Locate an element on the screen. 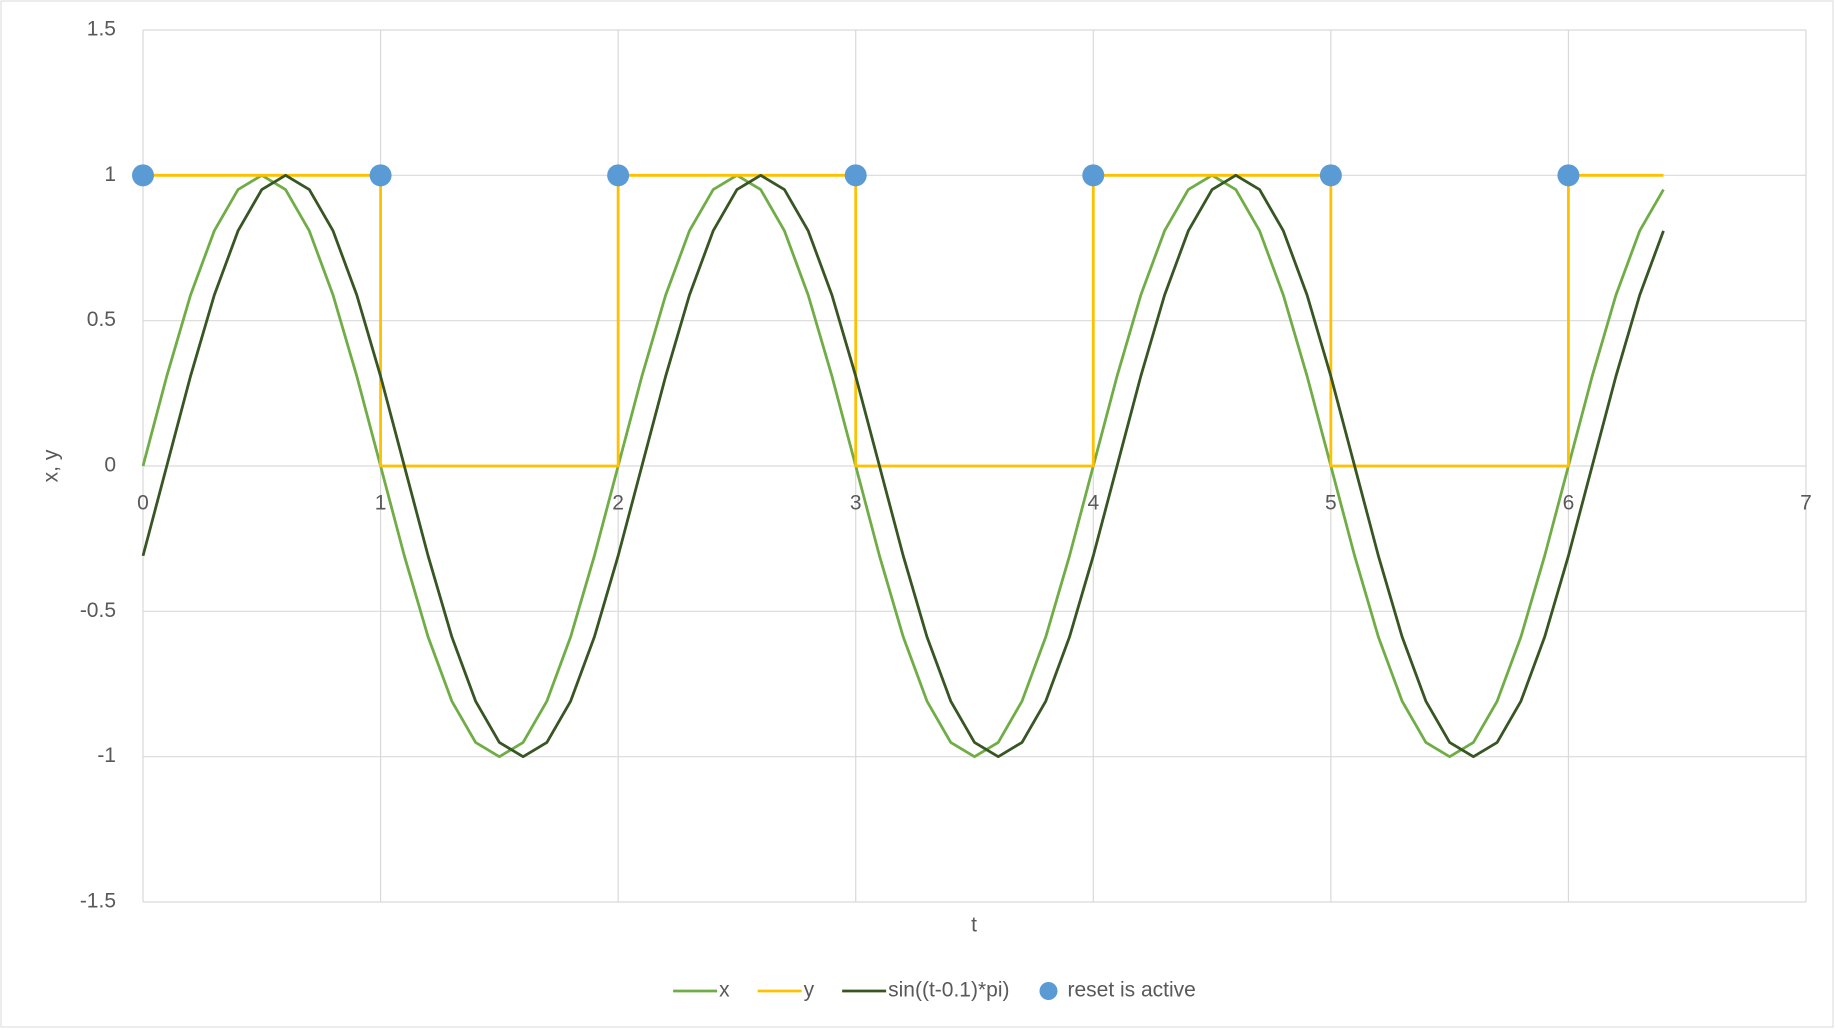 The height and width of the screenshot is (1029, 1835). legend-item: sin((t-0.1)*pi) is located at coordinates (925, 990).